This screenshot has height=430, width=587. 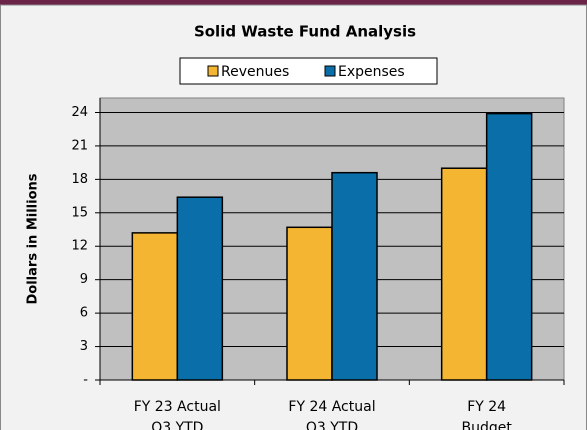 I want to click on y-axis-label: Dollars in Millions, so click(x=33, y=238).